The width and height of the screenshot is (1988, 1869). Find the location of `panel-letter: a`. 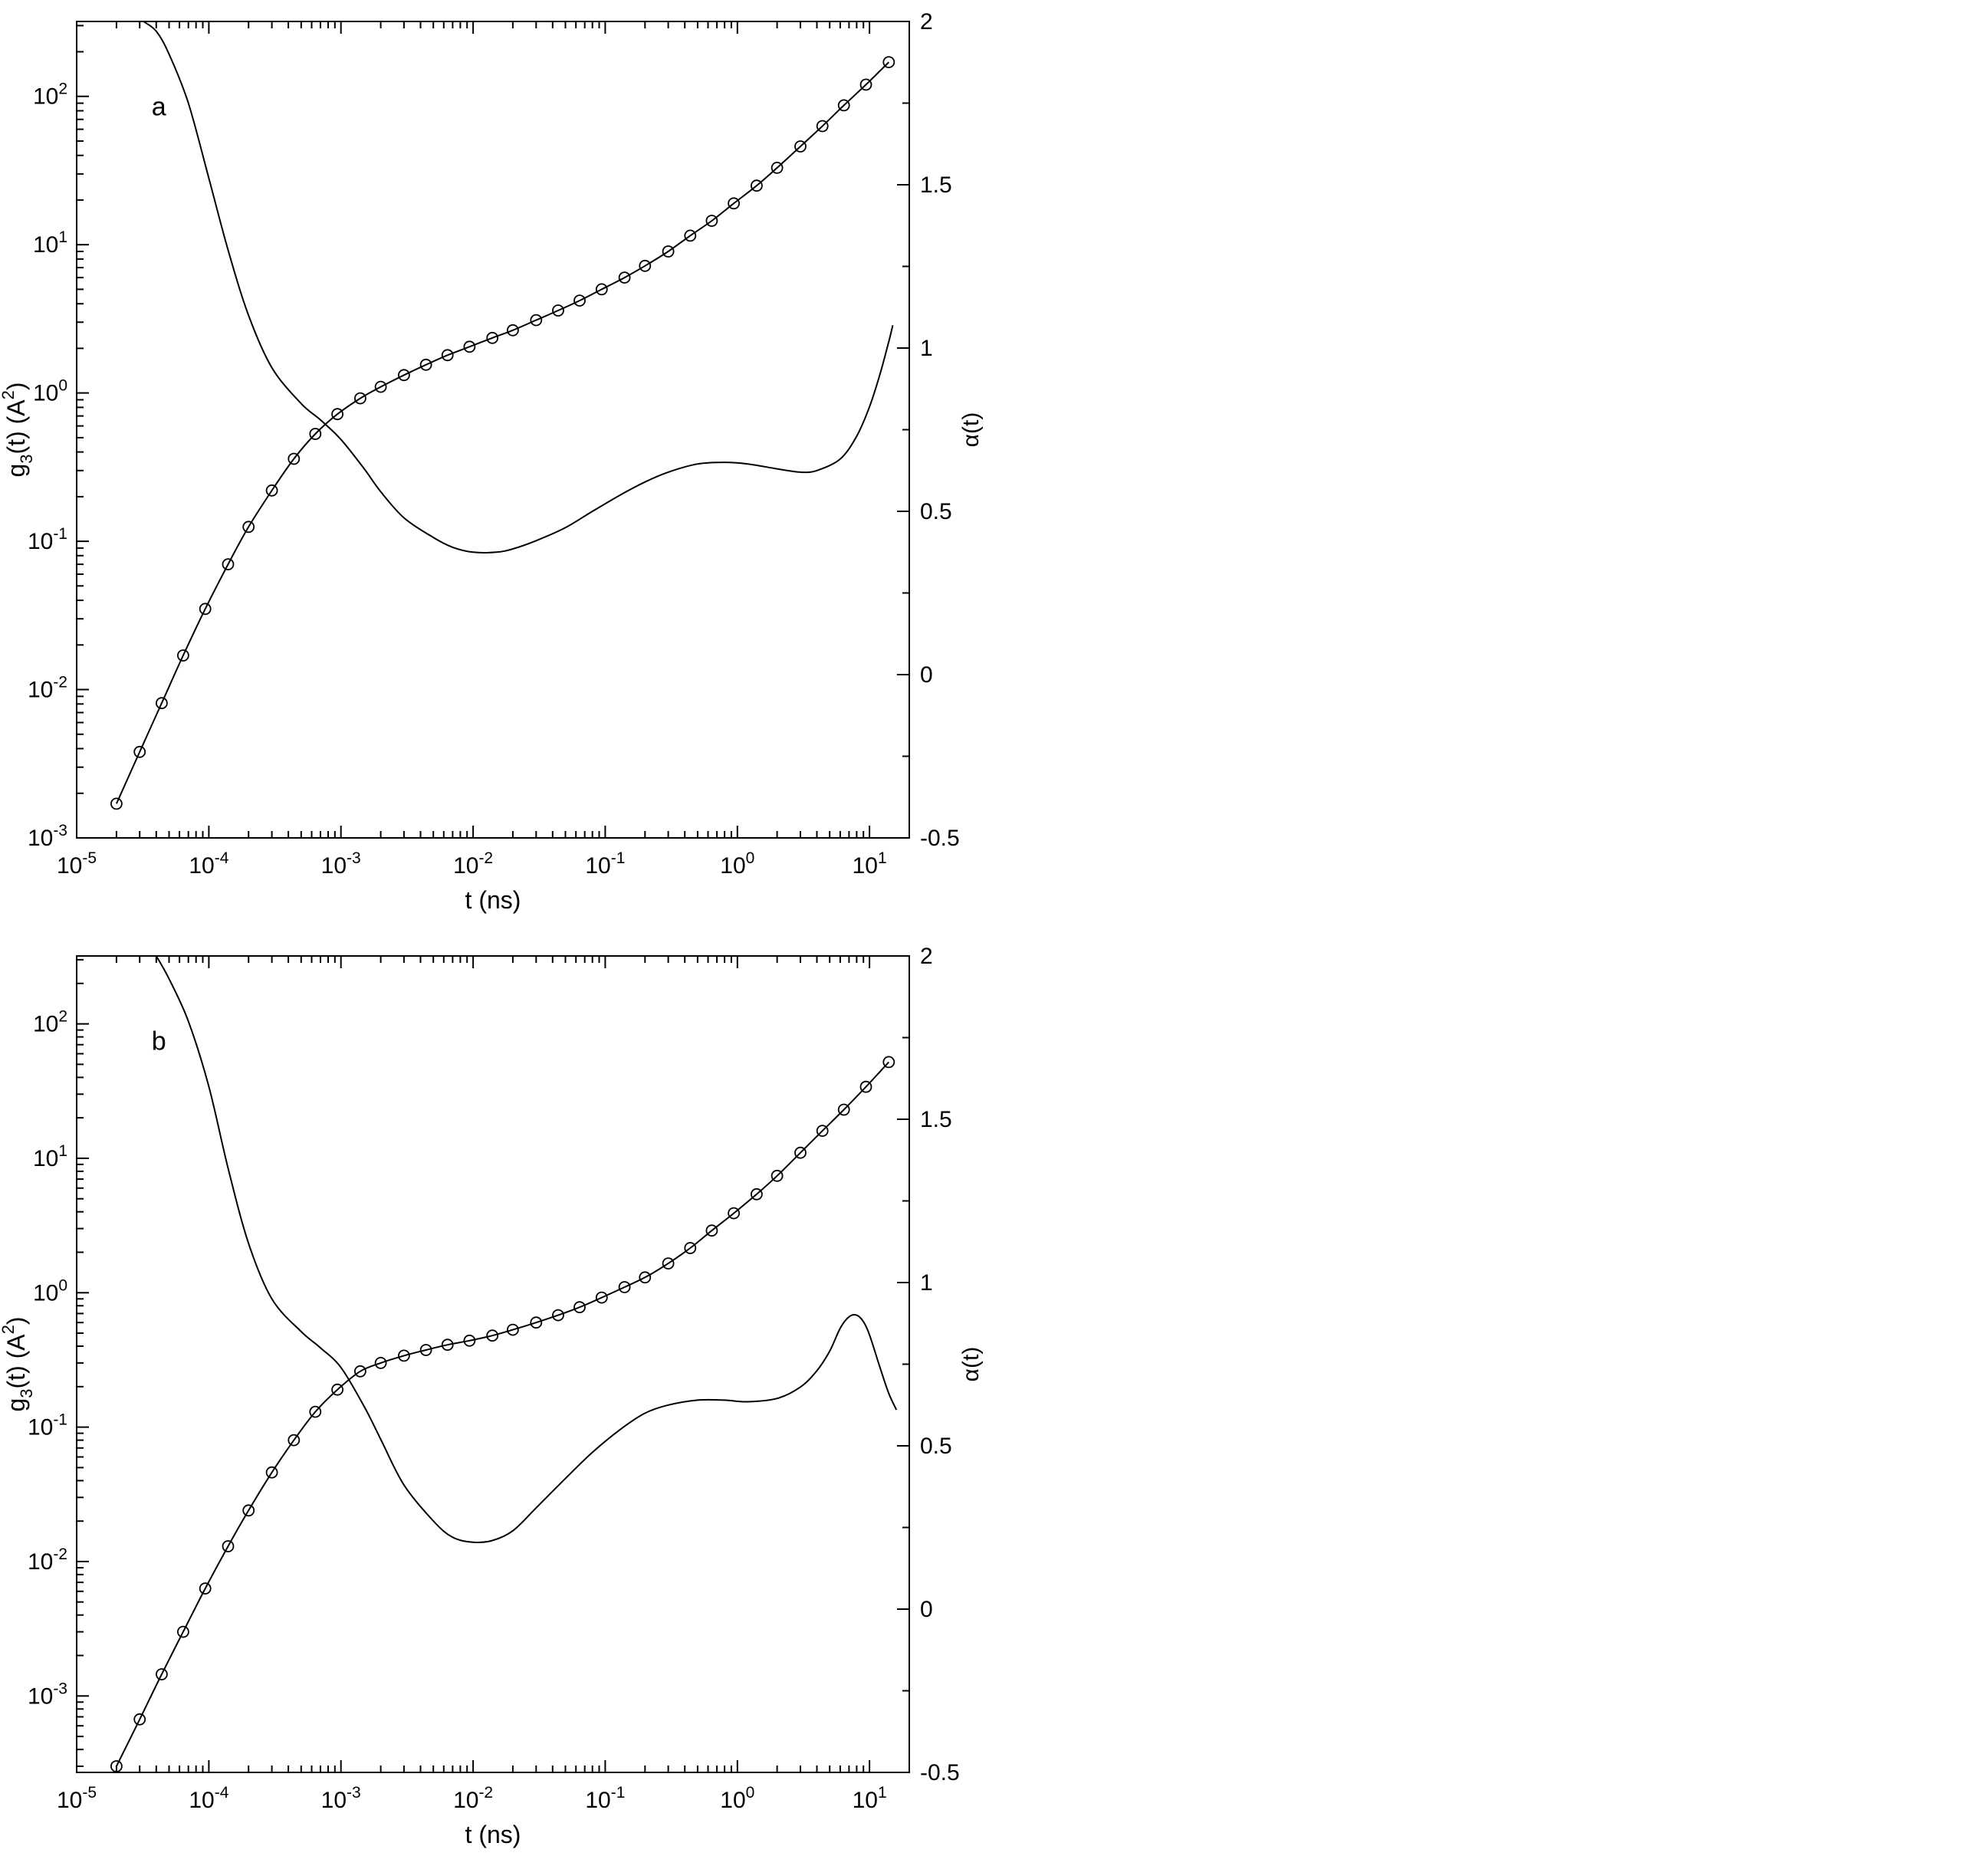

panel-letter: a is located at coordinates (159, 107).